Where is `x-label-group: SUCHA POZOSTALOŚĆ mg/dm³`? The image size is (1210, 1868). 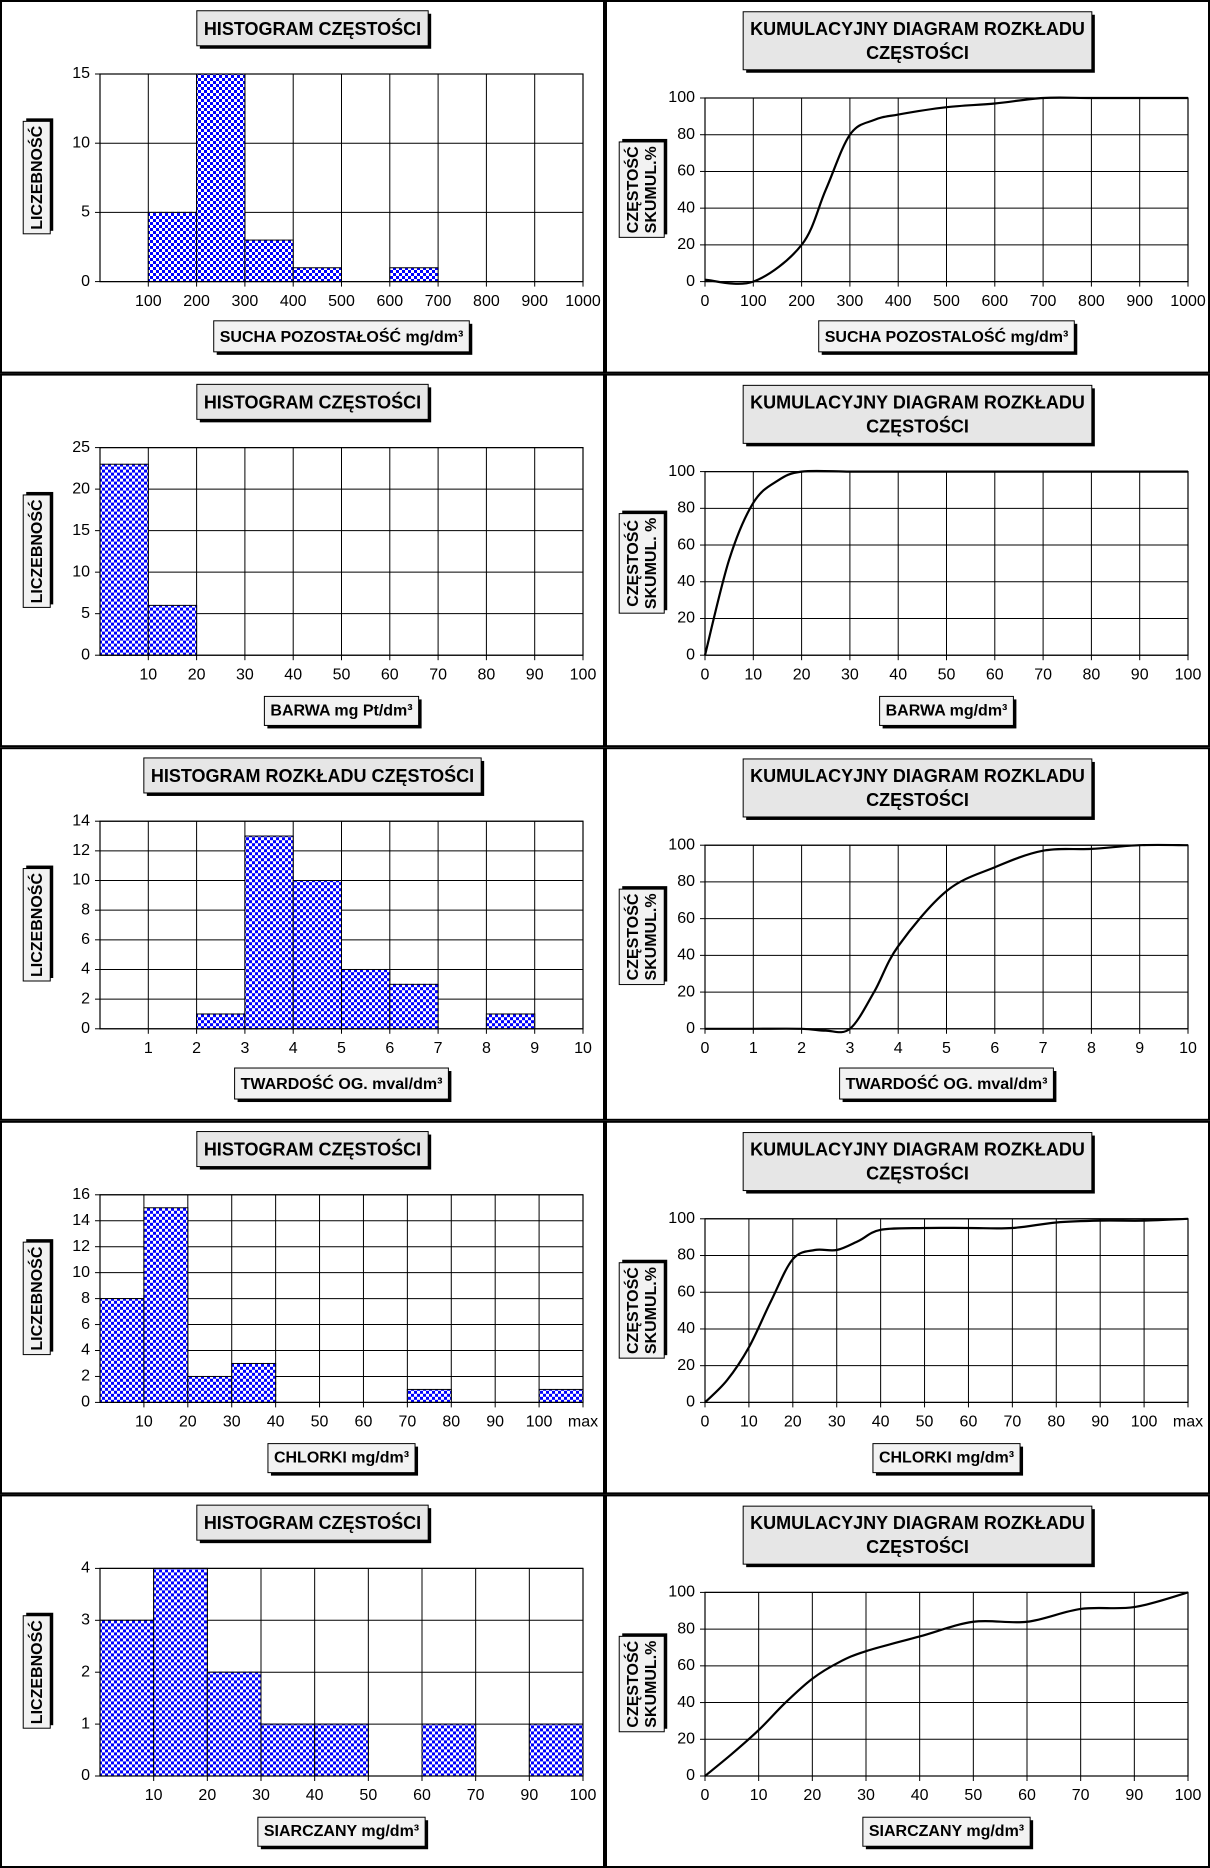 x-label-group: SUCHA POZOSTALOŚĆ mg/dm³ is located at coordinates (948, 337).